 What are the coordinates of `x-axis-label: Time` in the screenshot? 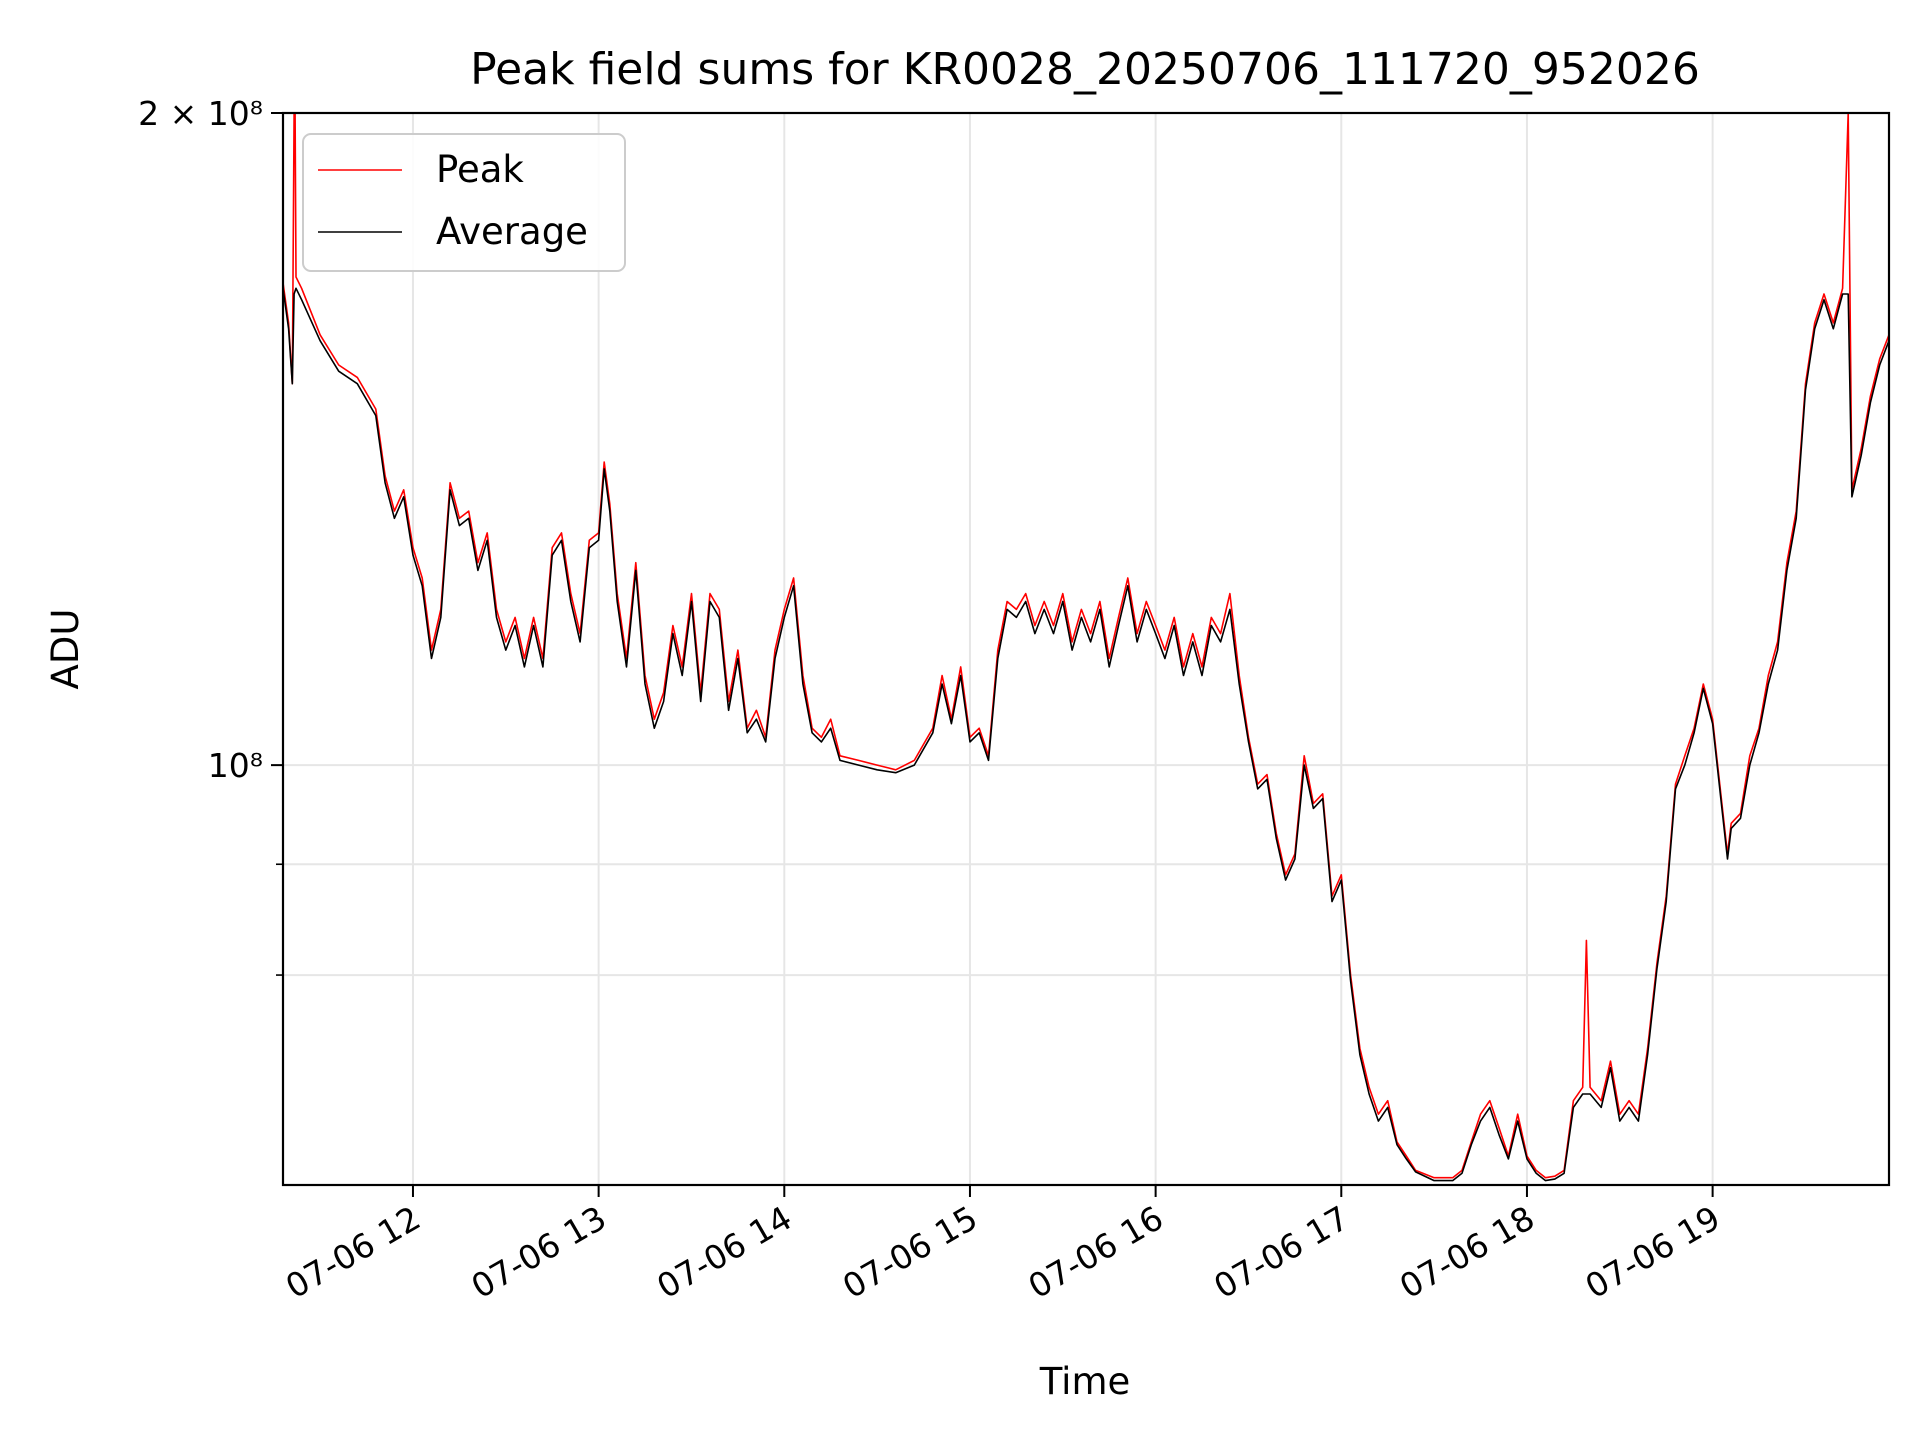 It's located at (1085, 1381).